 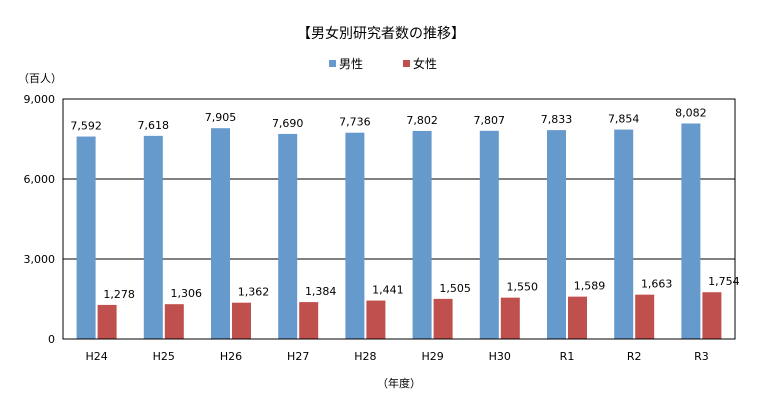 I want to click on x-tick-label: H27, so click(x=298, y=356).